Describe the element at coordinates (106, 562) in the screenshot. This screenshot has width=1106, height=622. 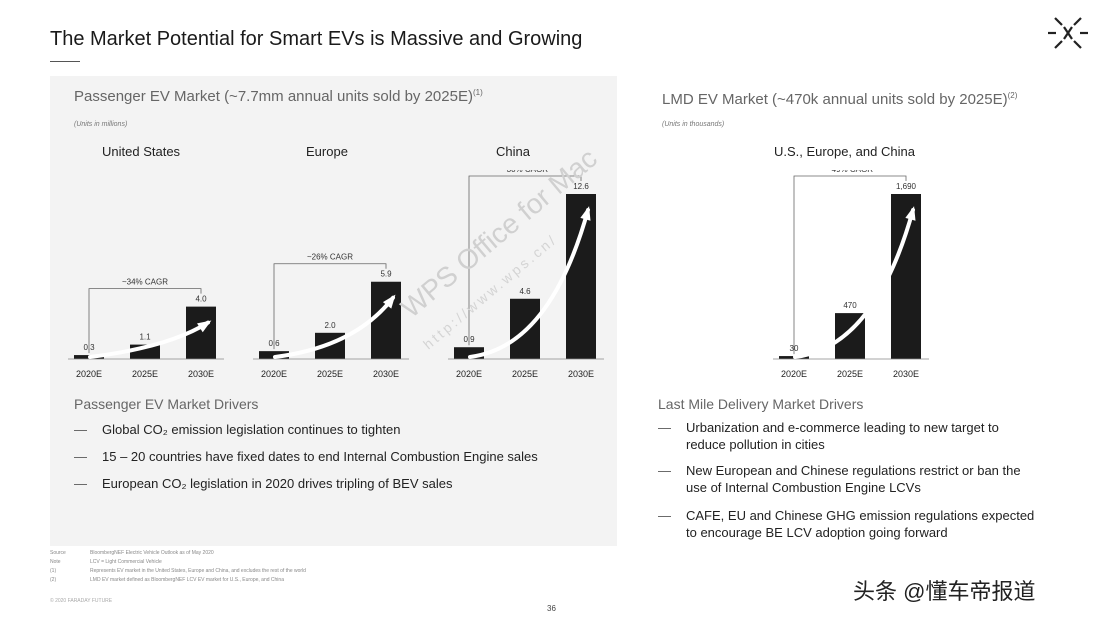
I see `footnote-row: Note LCV = Light Commercial Vehicle` at that location.